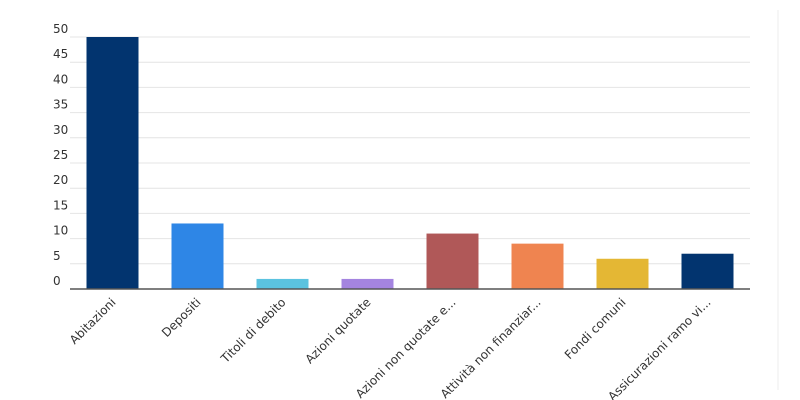  What do you see at coordinates (57, 281) in the screenshot?
I see `y-tick-label: 0` at bounding box center [57, 281].